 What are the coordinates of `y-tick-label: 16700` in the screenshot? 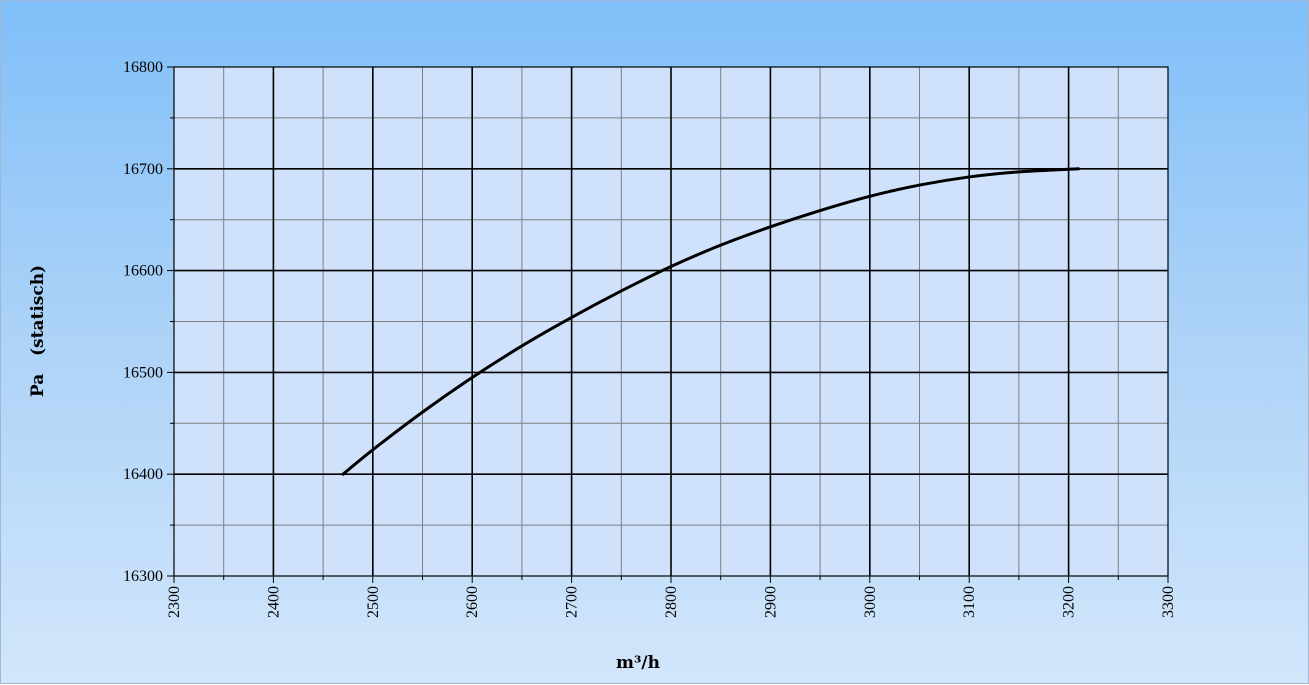 It's located at (143, 169).